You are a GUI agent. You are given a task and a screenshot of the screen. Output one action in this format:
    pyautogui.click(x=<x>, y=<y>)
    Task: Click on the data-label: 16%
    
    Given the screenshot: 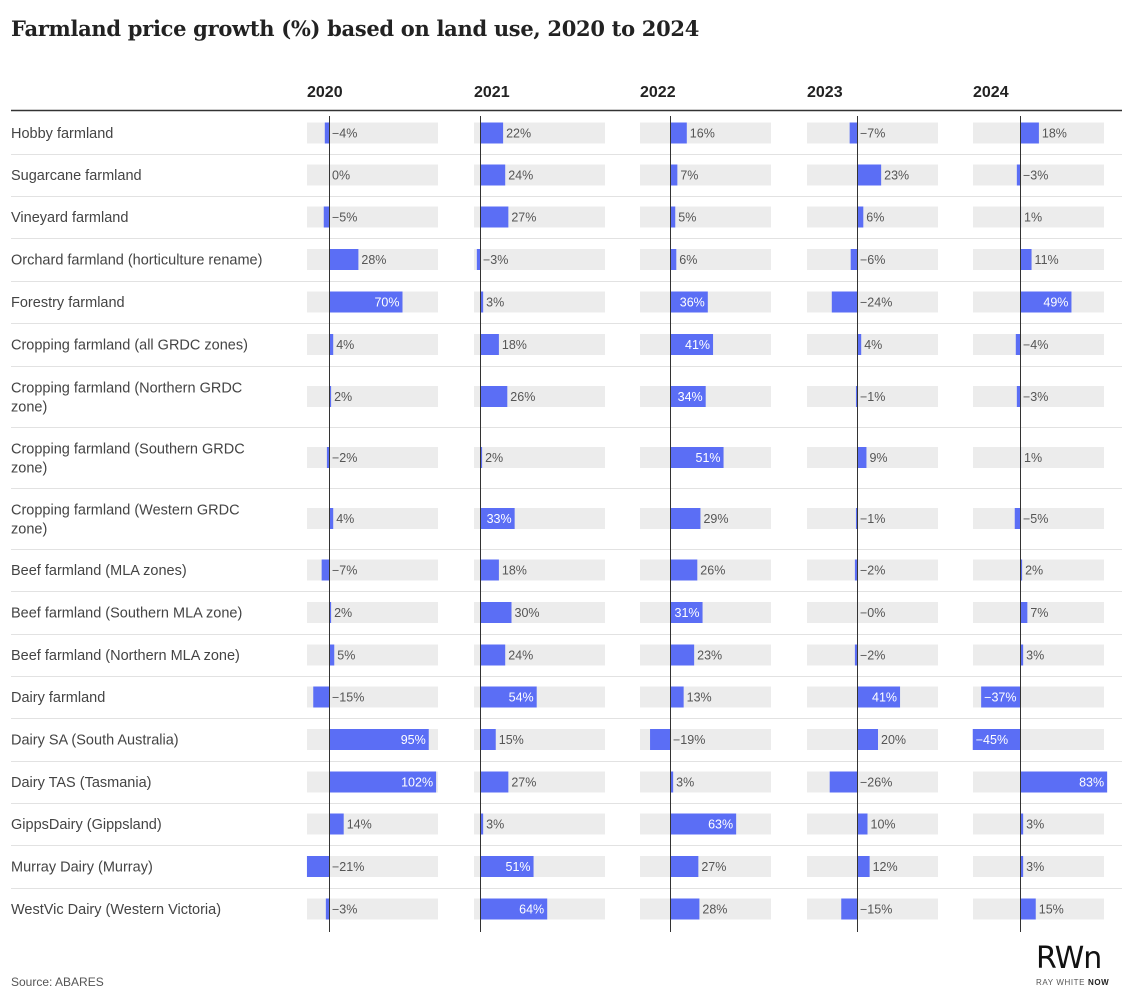 What is the action you would take?
    pyautogui.click(x=702, y=134)
    